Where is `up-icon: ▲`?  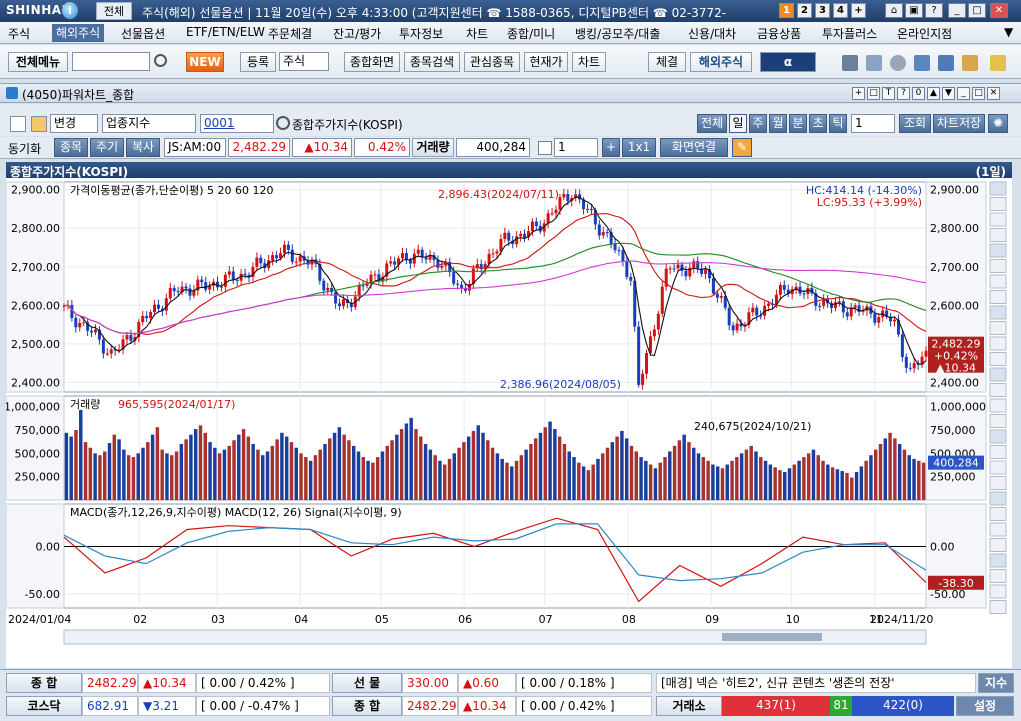 up-icon: ▲ is located at coordinates (933, 93).